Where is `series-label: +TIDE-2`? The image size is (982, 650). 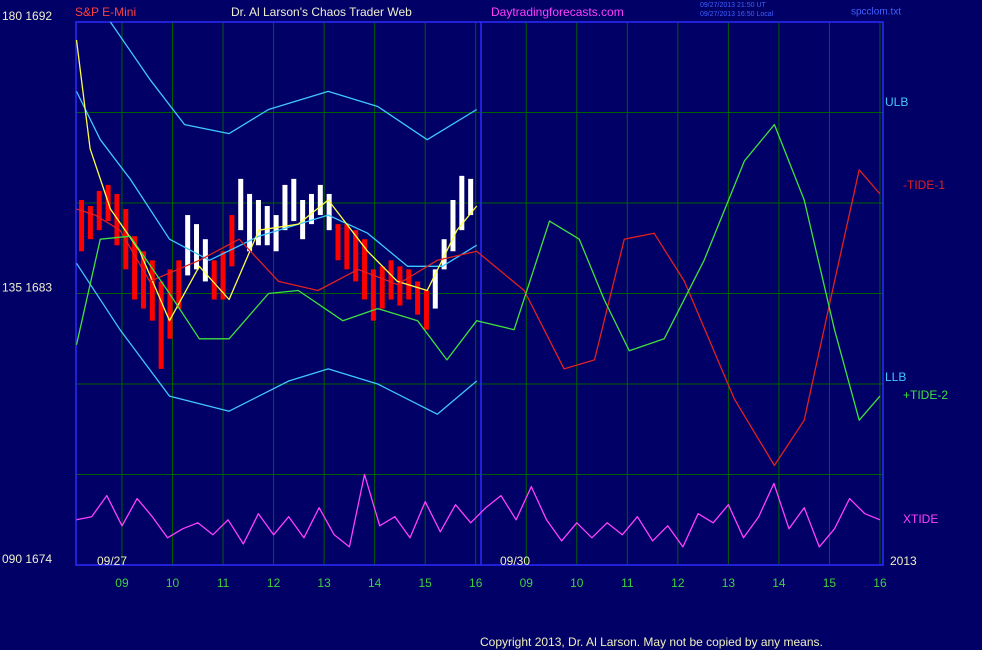
series-label: +TIDE-2 is located at coordinates (925, 395).